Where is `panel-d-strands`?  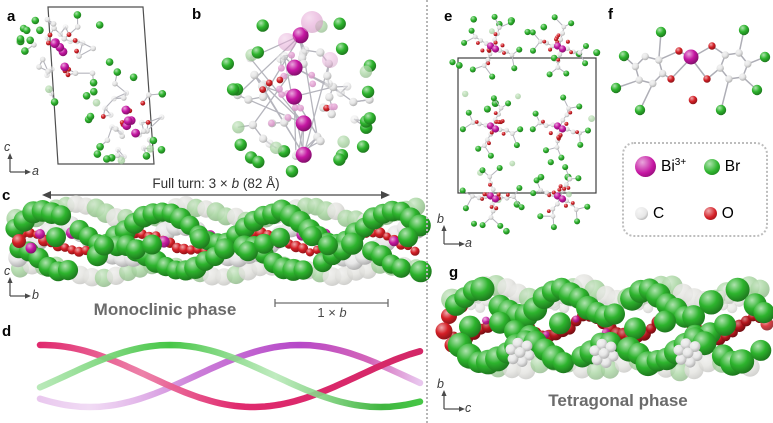
panel-d-strands is located at coordinates (230, 376).